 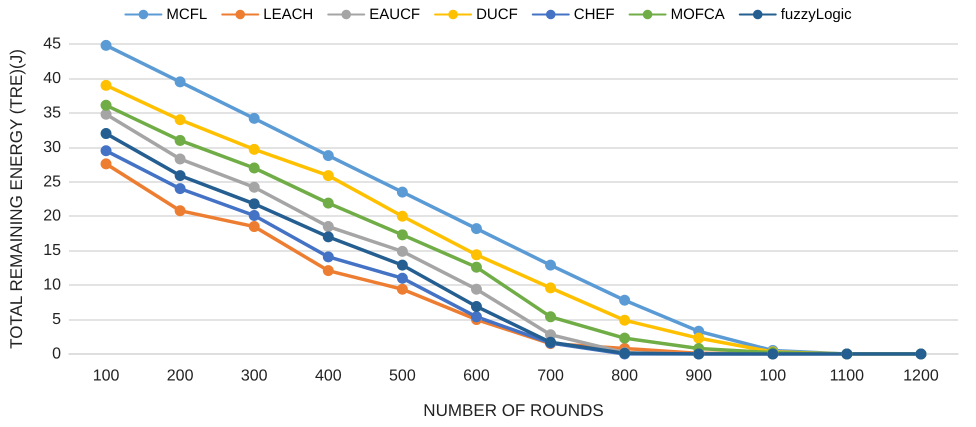 What do you see at coordinates (57, 354) in the screenshot?
I see `y-tick-label: 0` at bounding box center [57, 354].